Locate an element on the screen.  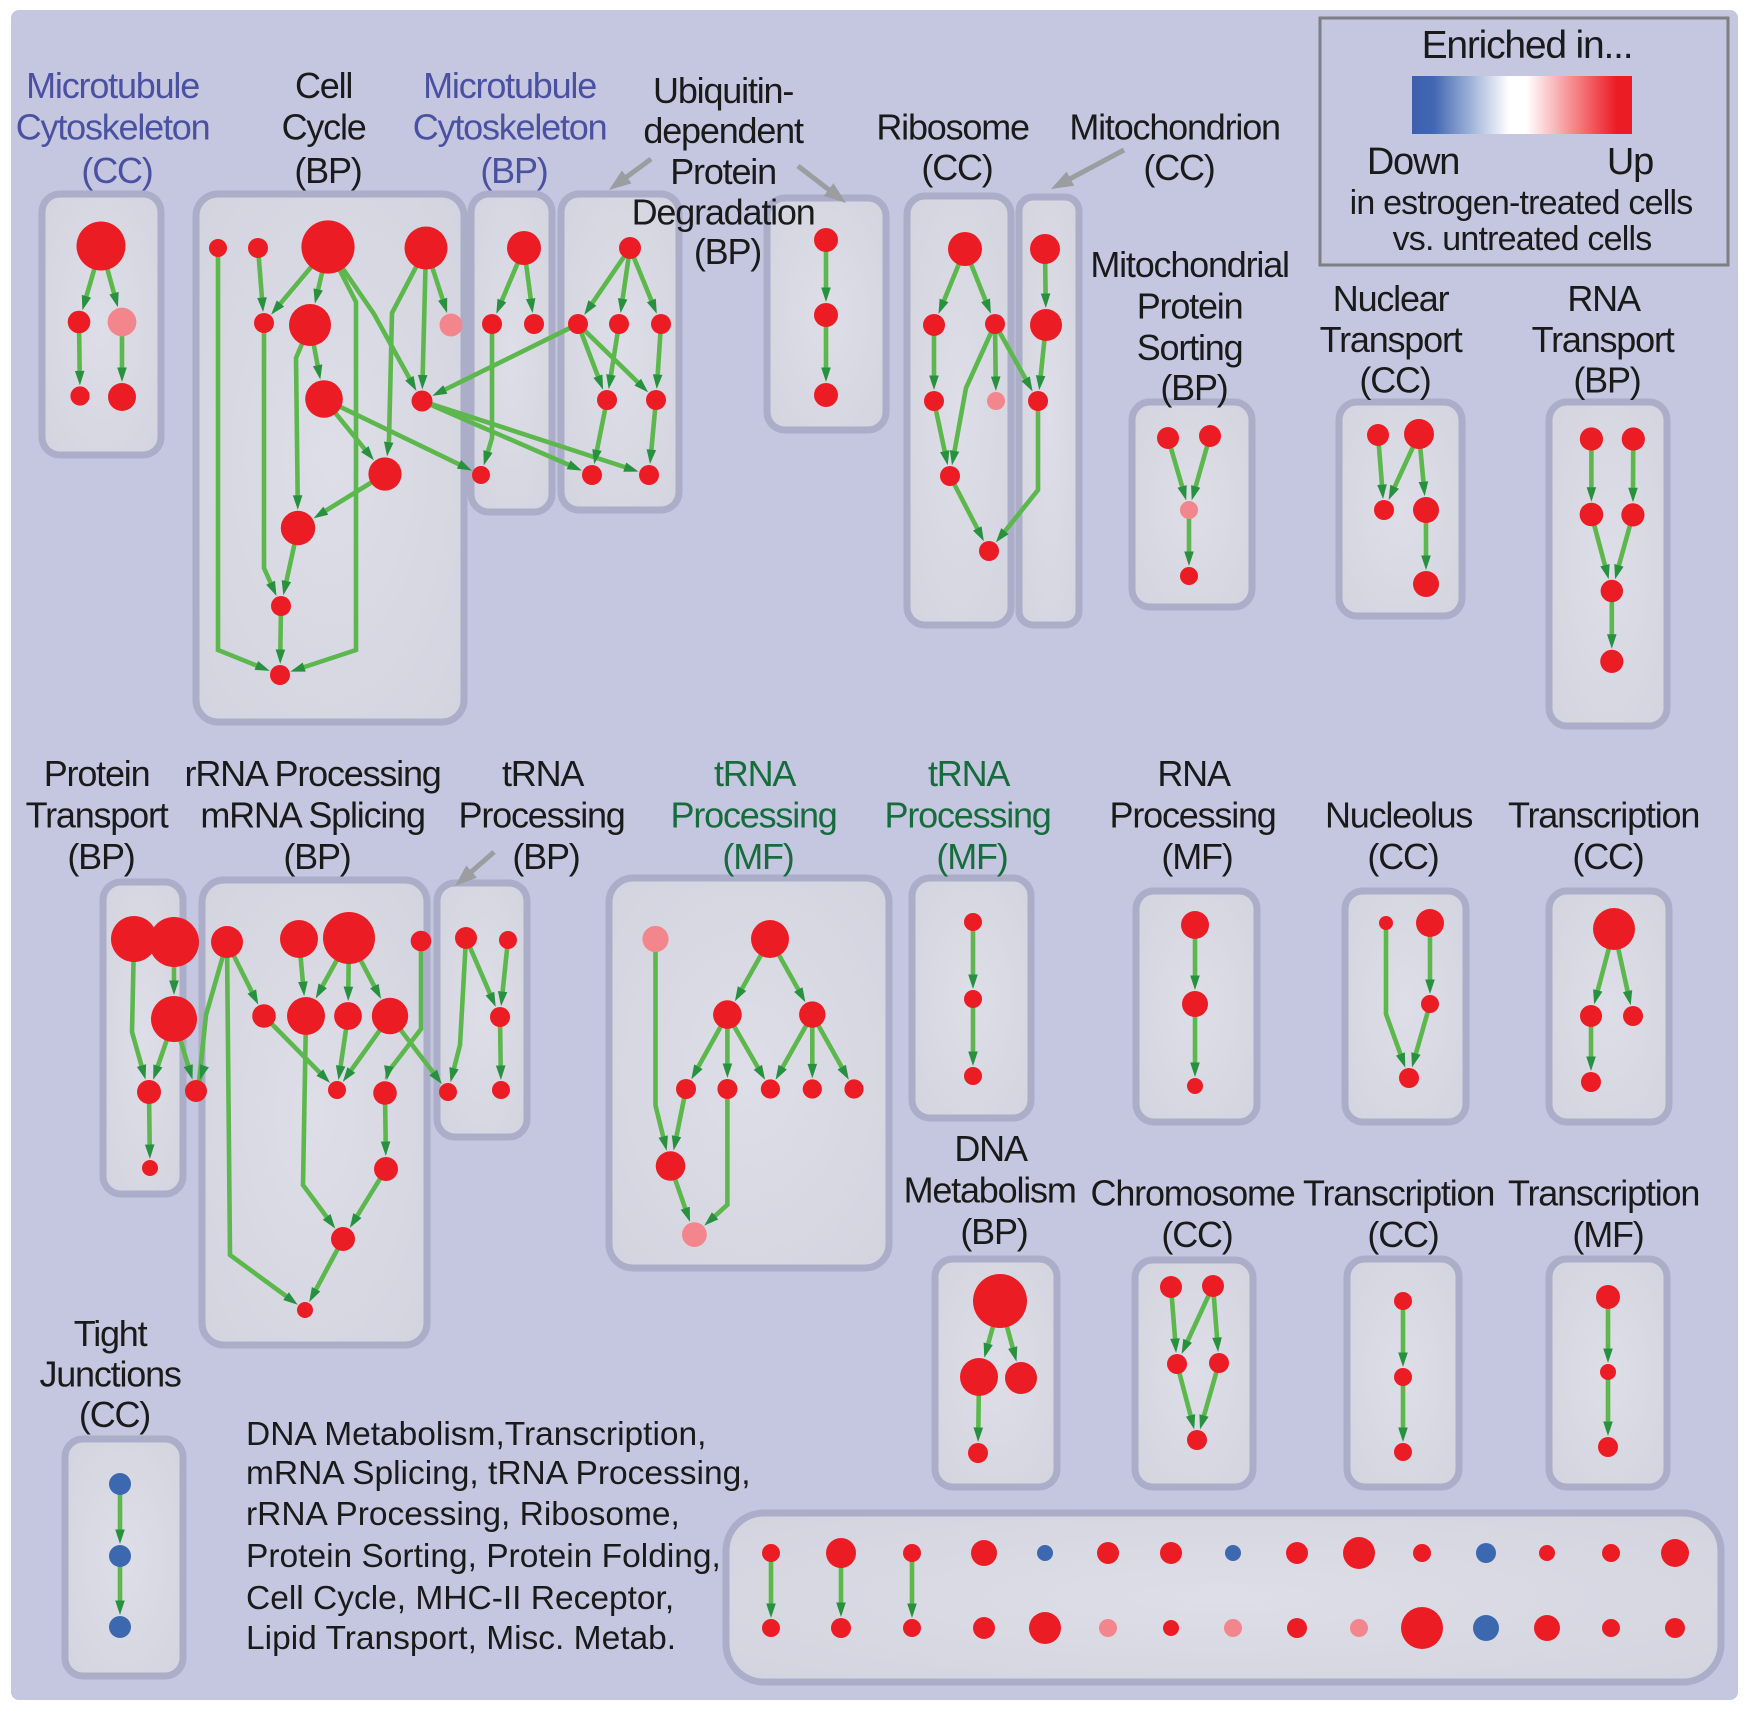
svg-text: Nuclear Transport (CC) is located at coordinates (1395, 339).